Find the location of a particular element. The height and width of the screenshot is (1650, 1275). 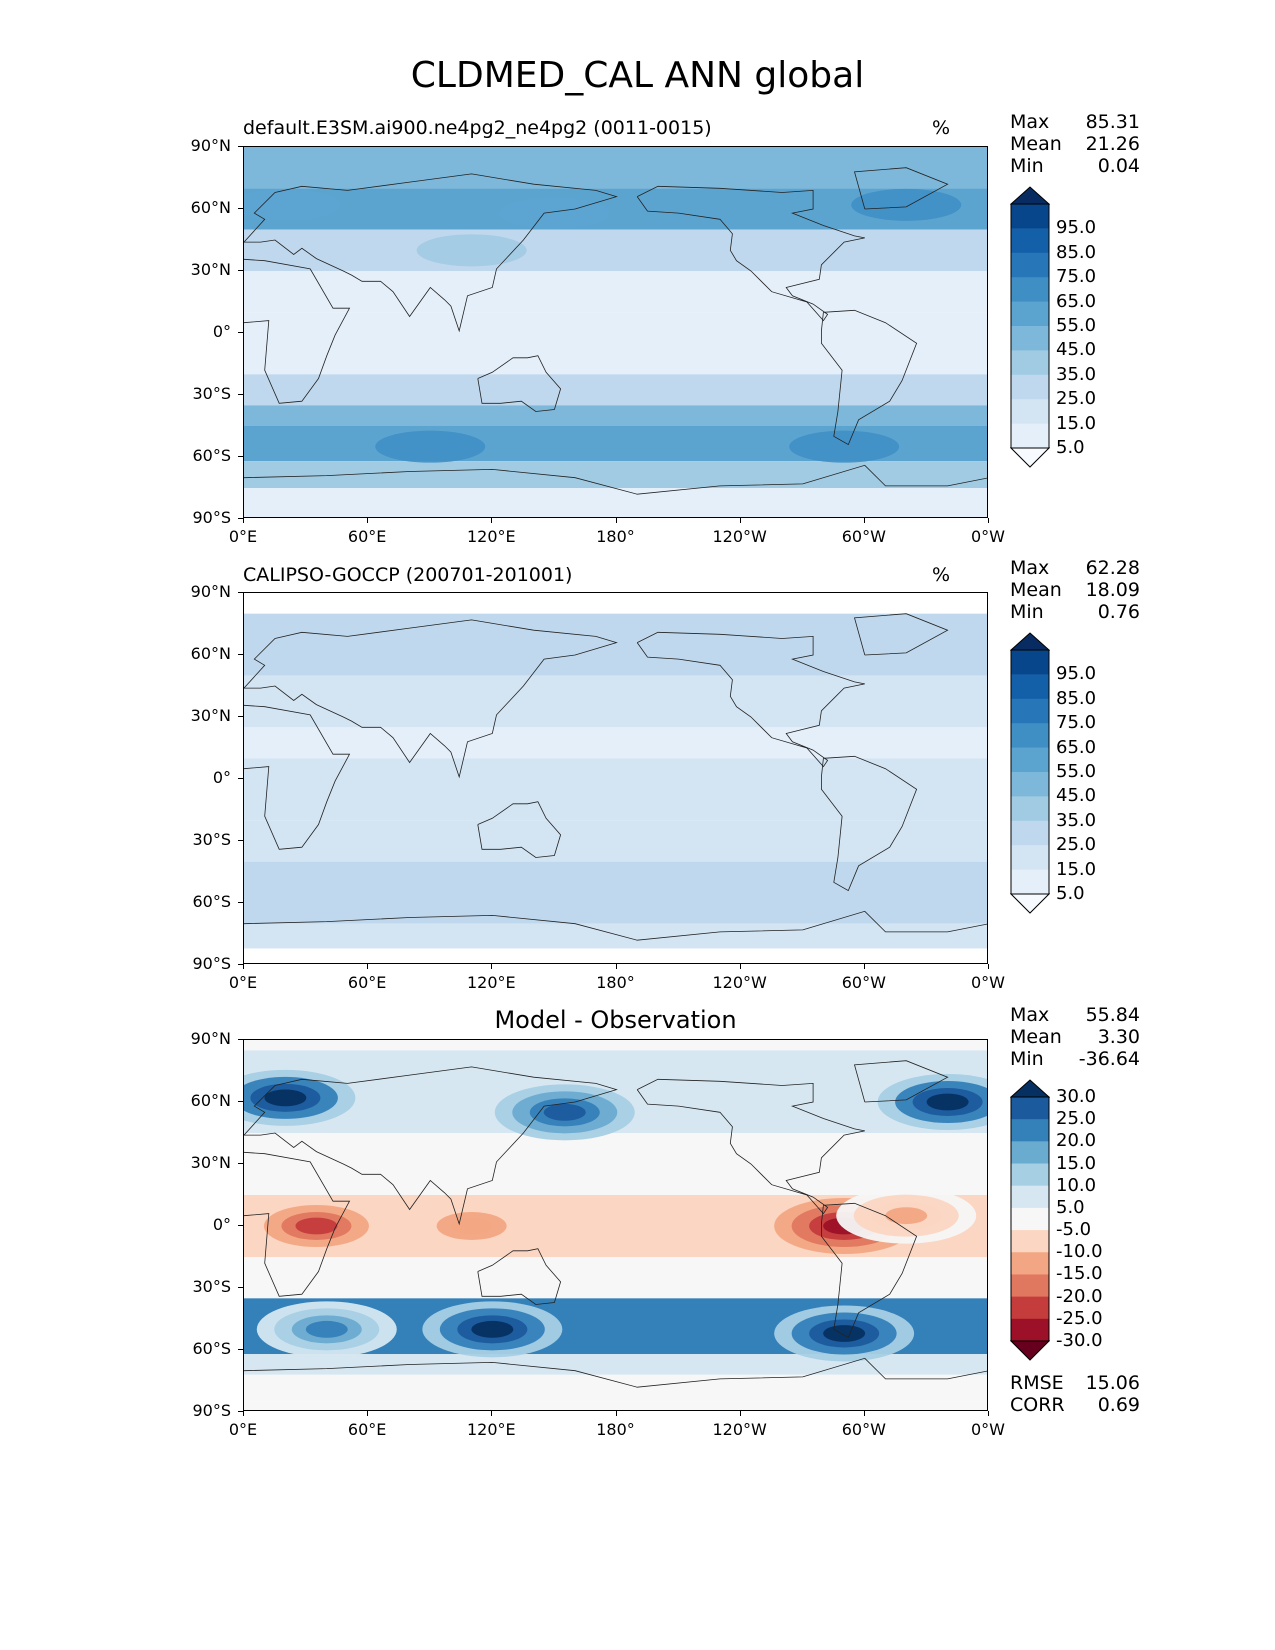

stats-model: Max 85.31 Mean 21.26 Min 0.04 is located at coordinates (1075, 144).